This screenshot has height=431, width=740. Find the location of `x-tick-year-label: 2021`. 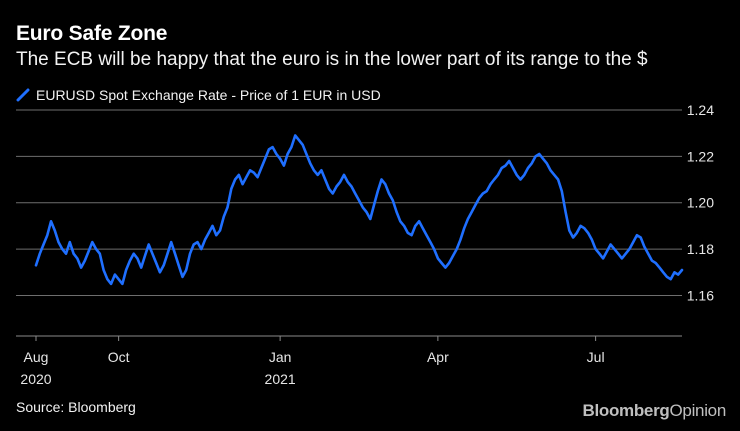

x-tick-year-label: 2021 is located at coordinates (280, 379).